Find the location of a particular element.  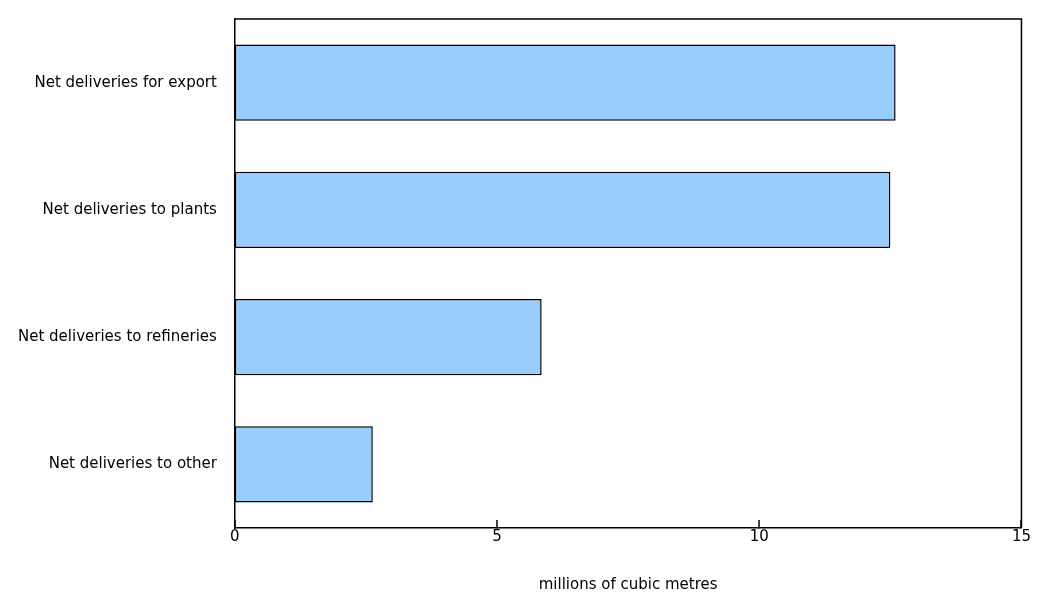

x-axis-title: millions of cubic metres is located at coordinates (628, 583).